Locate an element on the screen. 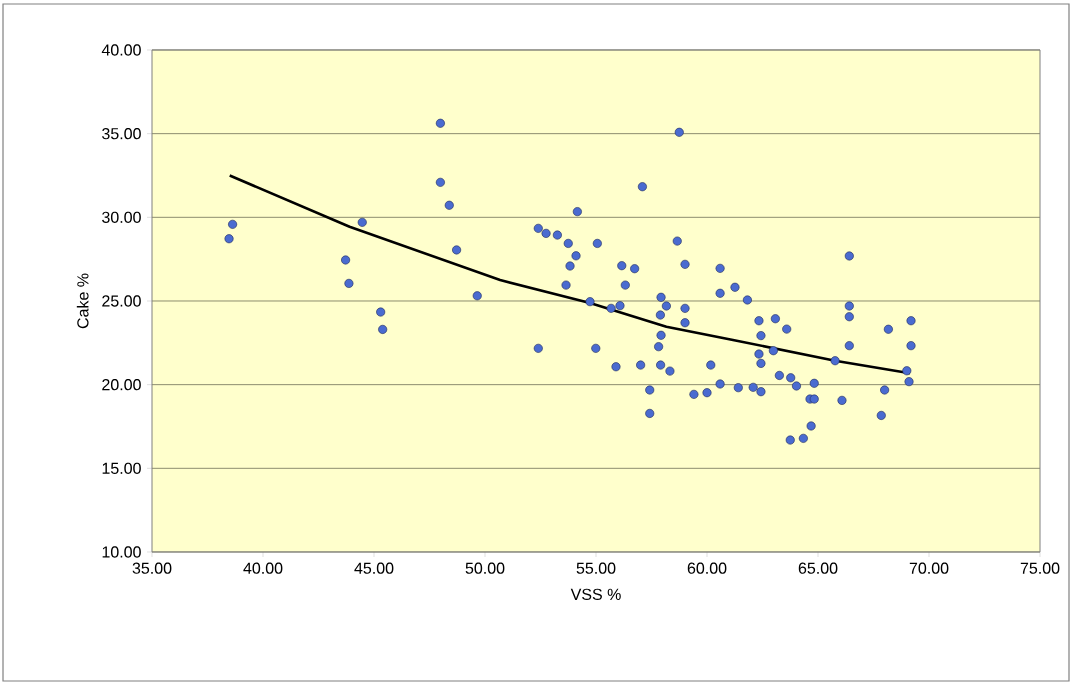  y-tick-label: 15.00 is located at coordinates (121, 468).